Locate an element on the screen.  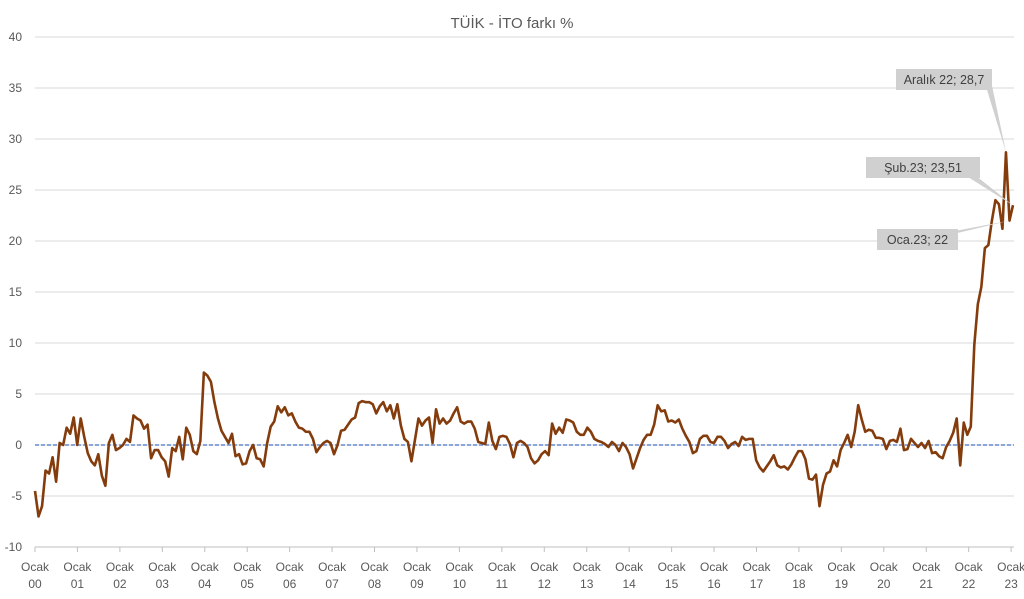
annotation-box is located at coordinates (944, 79).